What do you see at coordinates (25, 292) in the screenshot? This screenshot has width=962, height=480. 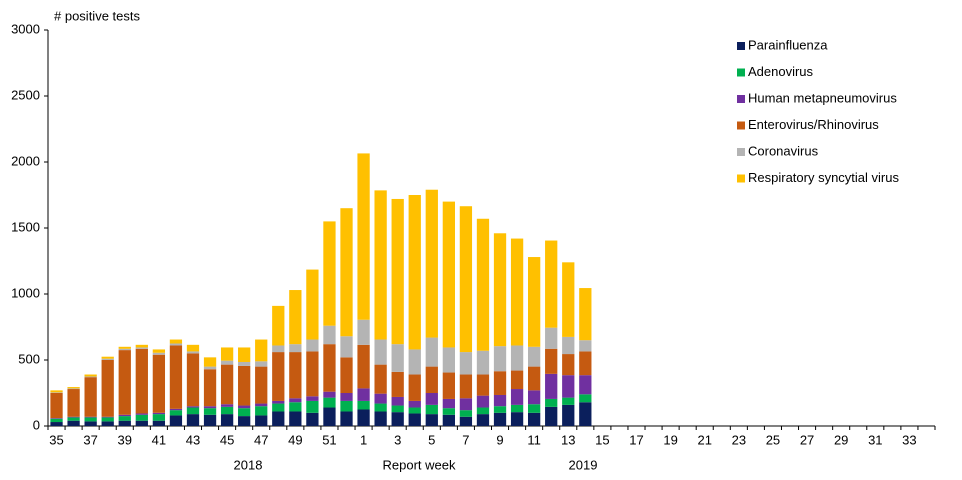 I see `y-tick-label: 1000` at bounding box center [25, 292].